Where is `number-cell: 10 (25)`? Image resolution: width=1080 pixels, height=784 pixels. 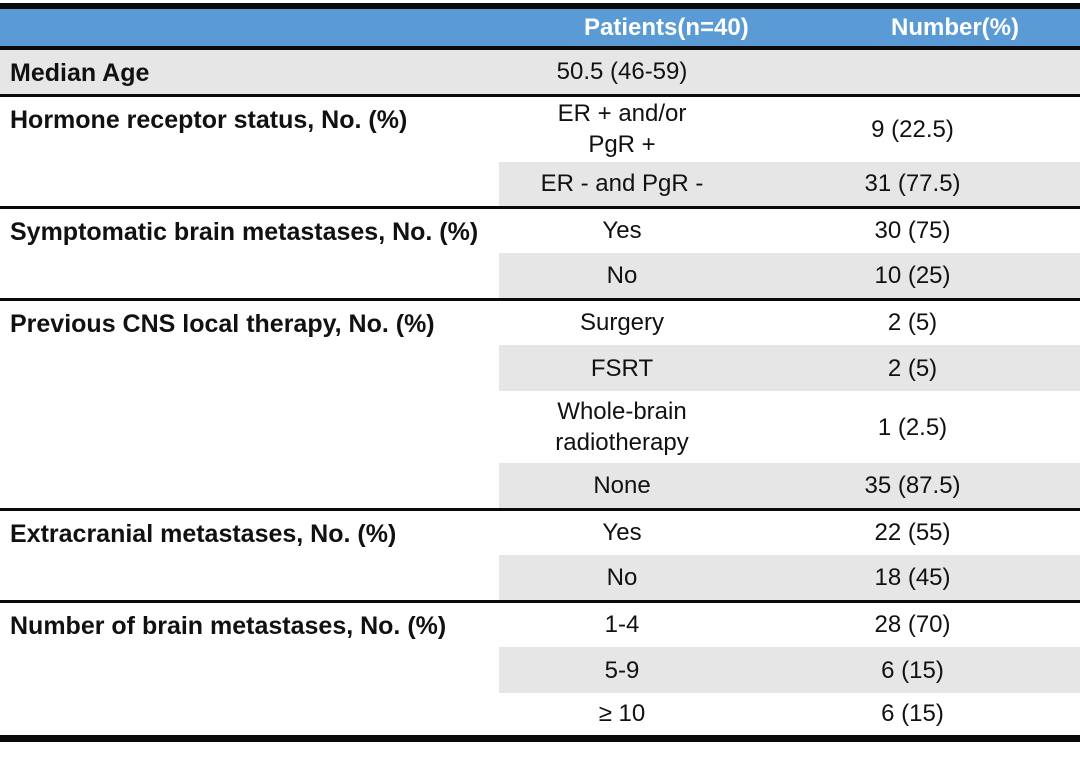 number-cell: 10 (25) is located at coordinates (912, 277).